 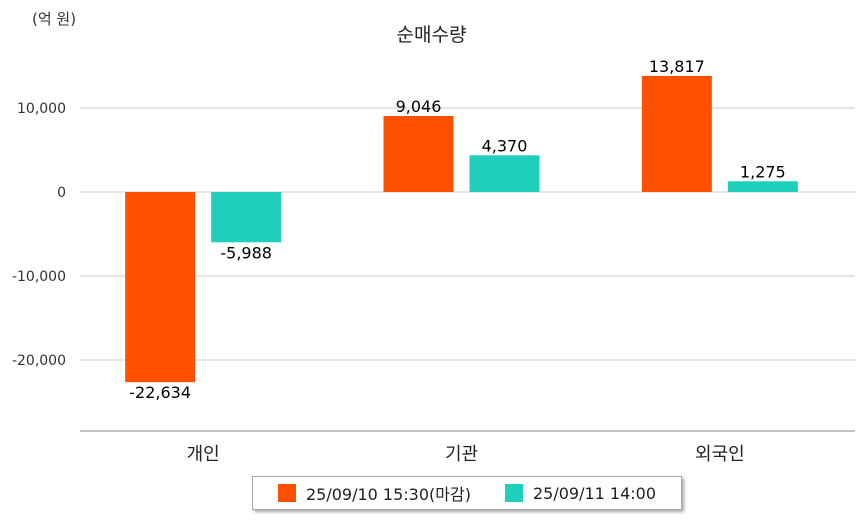 I want to click on y-tick-label-0: 10,000, so click(x=41, y=109).